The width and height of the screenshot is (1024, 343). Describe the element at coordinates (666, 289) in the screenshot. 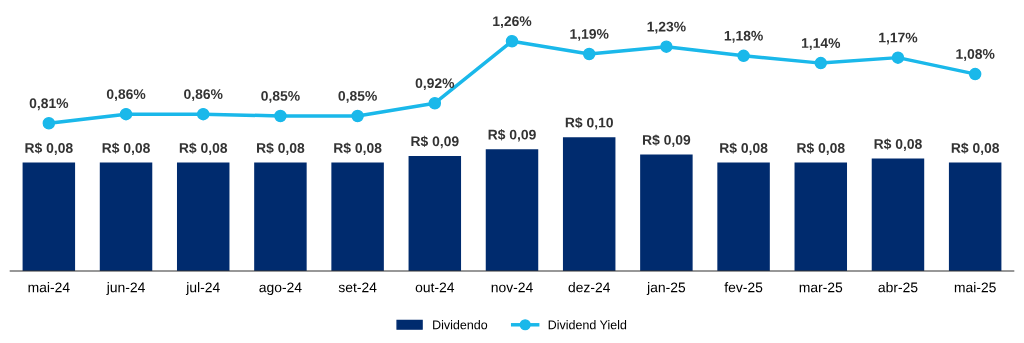

I see `x-tick-label: jan-25` at that location.